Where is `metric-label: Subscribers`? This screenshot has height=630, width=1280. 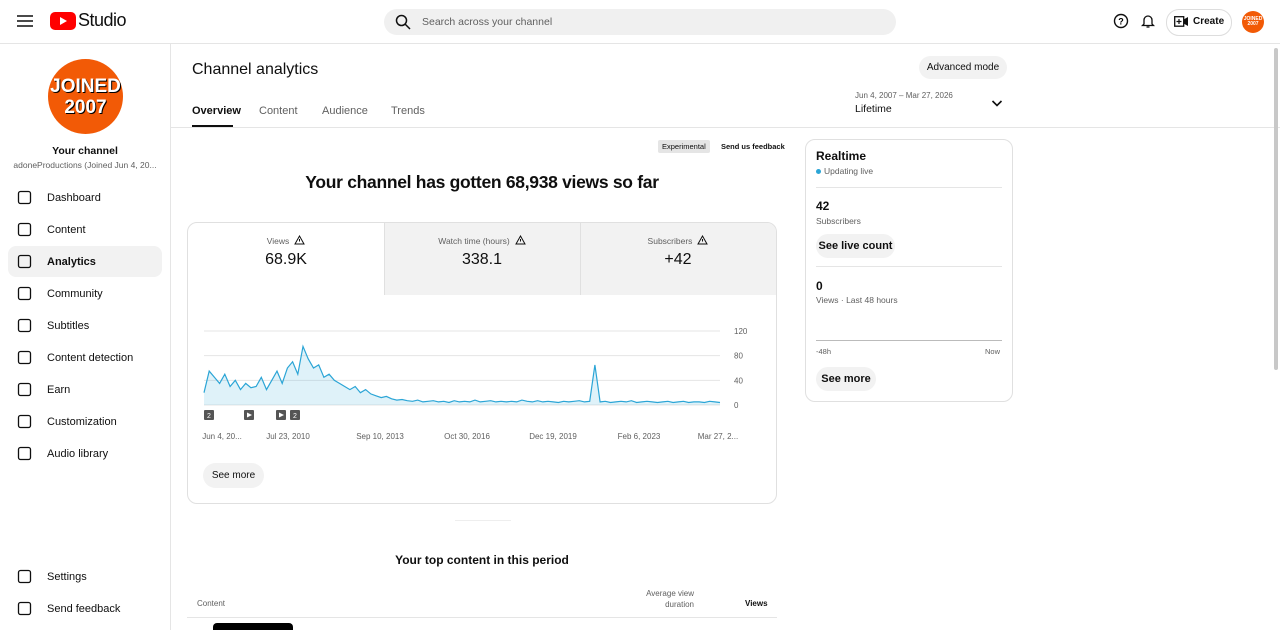 metric-label: Subscribers is located at coordinates (670, 241).